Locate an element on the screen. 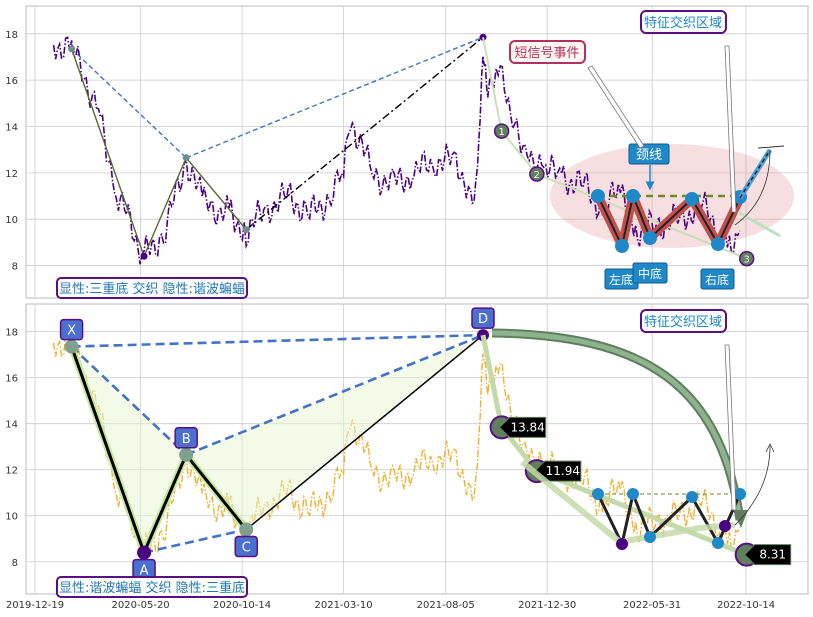  svg-text: 显性:三重底 交织 隐性:谐波蝙蝠 is located at coordinates (152, 289).